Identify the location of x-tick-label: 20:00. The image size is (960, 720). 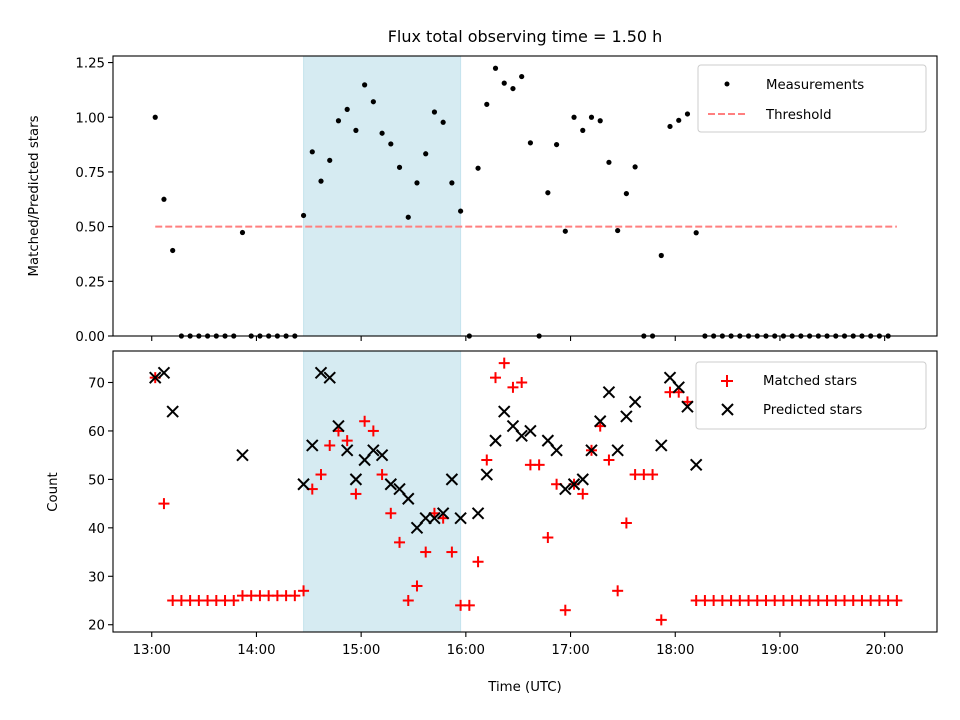
(884, 650).